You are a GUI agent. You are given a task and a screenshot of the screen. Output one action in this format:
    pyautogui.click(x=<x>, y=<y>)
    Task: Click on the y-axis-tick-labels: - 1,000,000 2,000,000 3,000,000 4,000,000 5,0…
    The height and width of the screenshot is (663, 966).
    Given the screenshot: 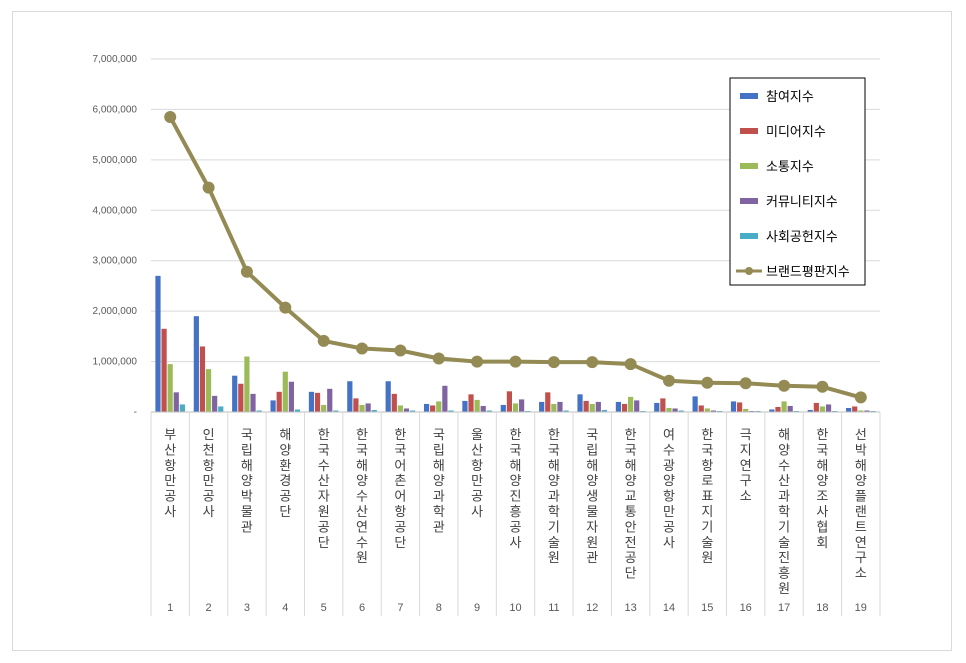 What is the action you would take?
    pyautogui.click(x=115, y=236)
    